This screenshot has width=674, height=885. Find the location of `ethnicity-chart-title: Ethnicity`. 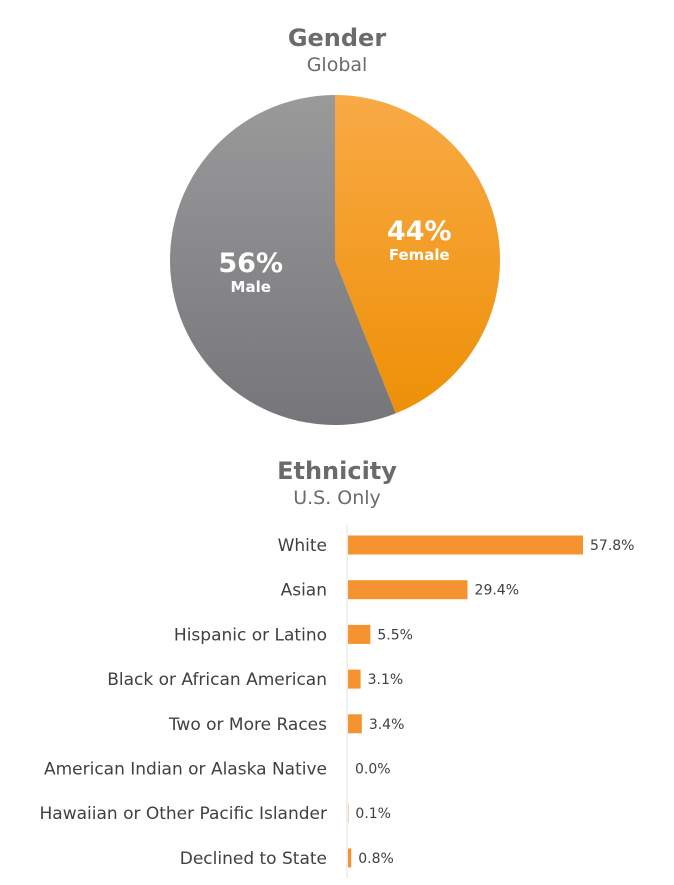

ethnicity-chart-title: Ethnicity is located at coordinates (337, 471).